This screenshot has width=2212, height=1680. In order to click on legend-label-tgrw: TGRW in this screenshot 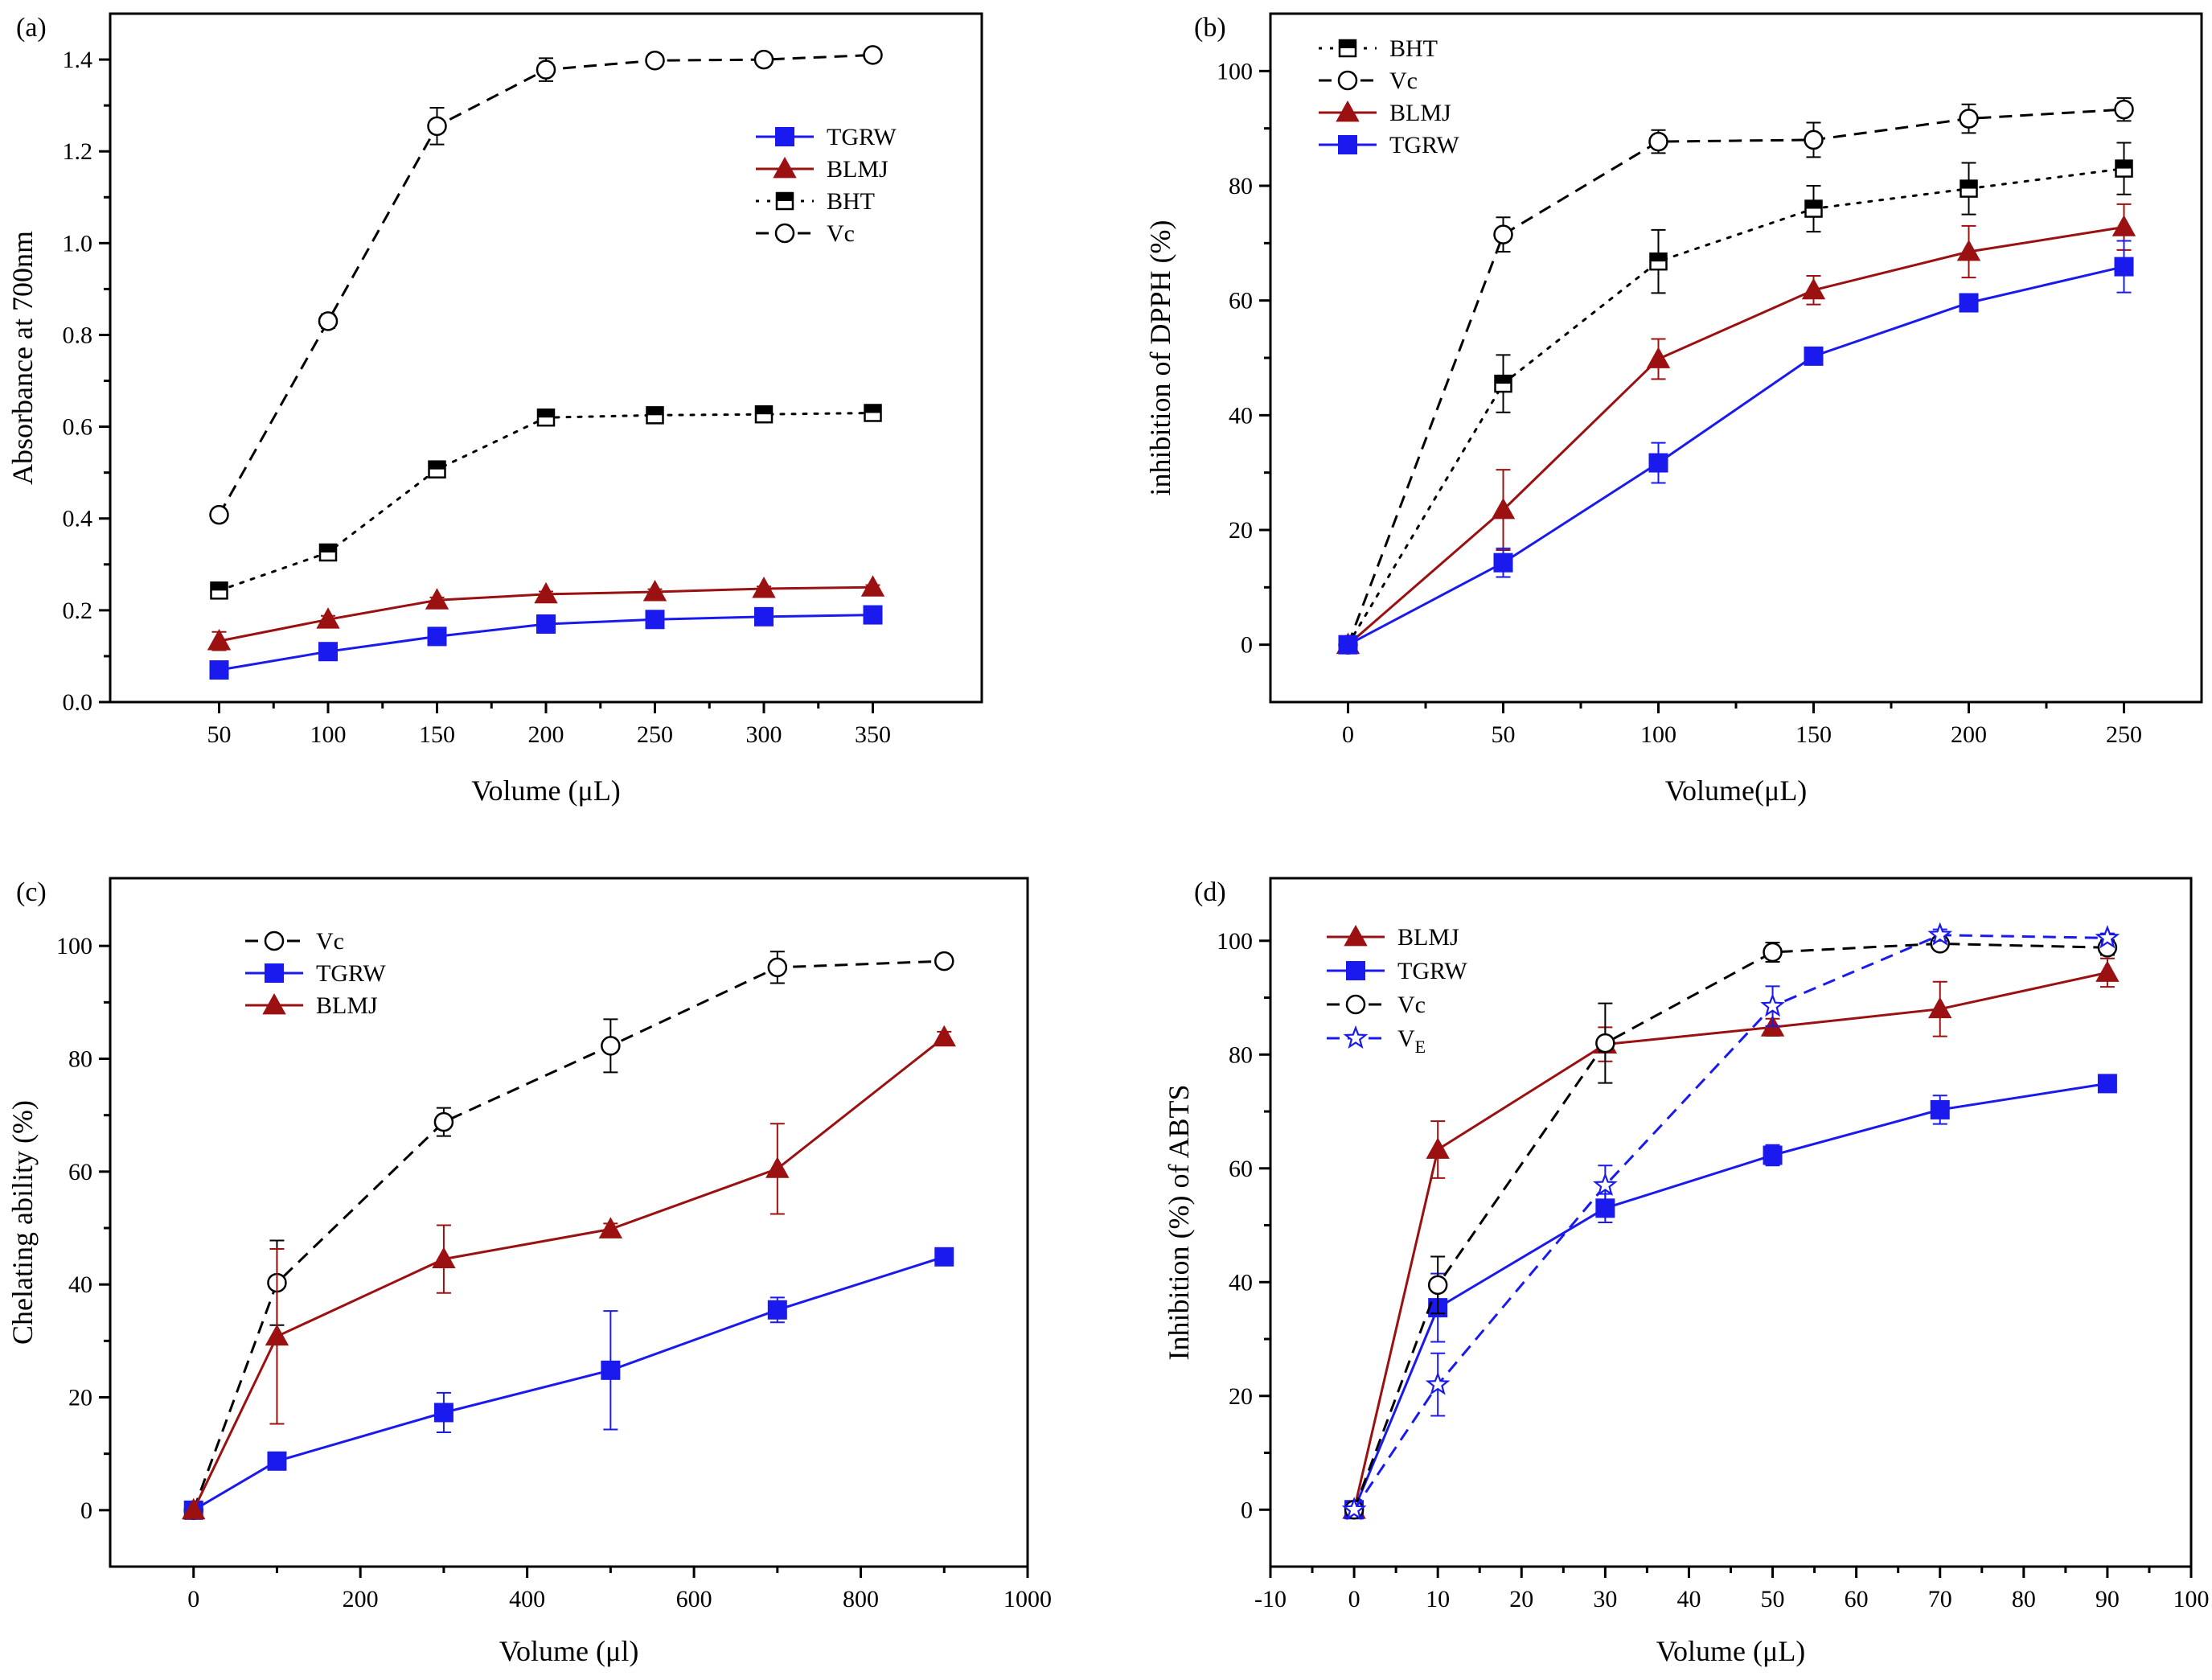, I will do `click(862, 137)`.